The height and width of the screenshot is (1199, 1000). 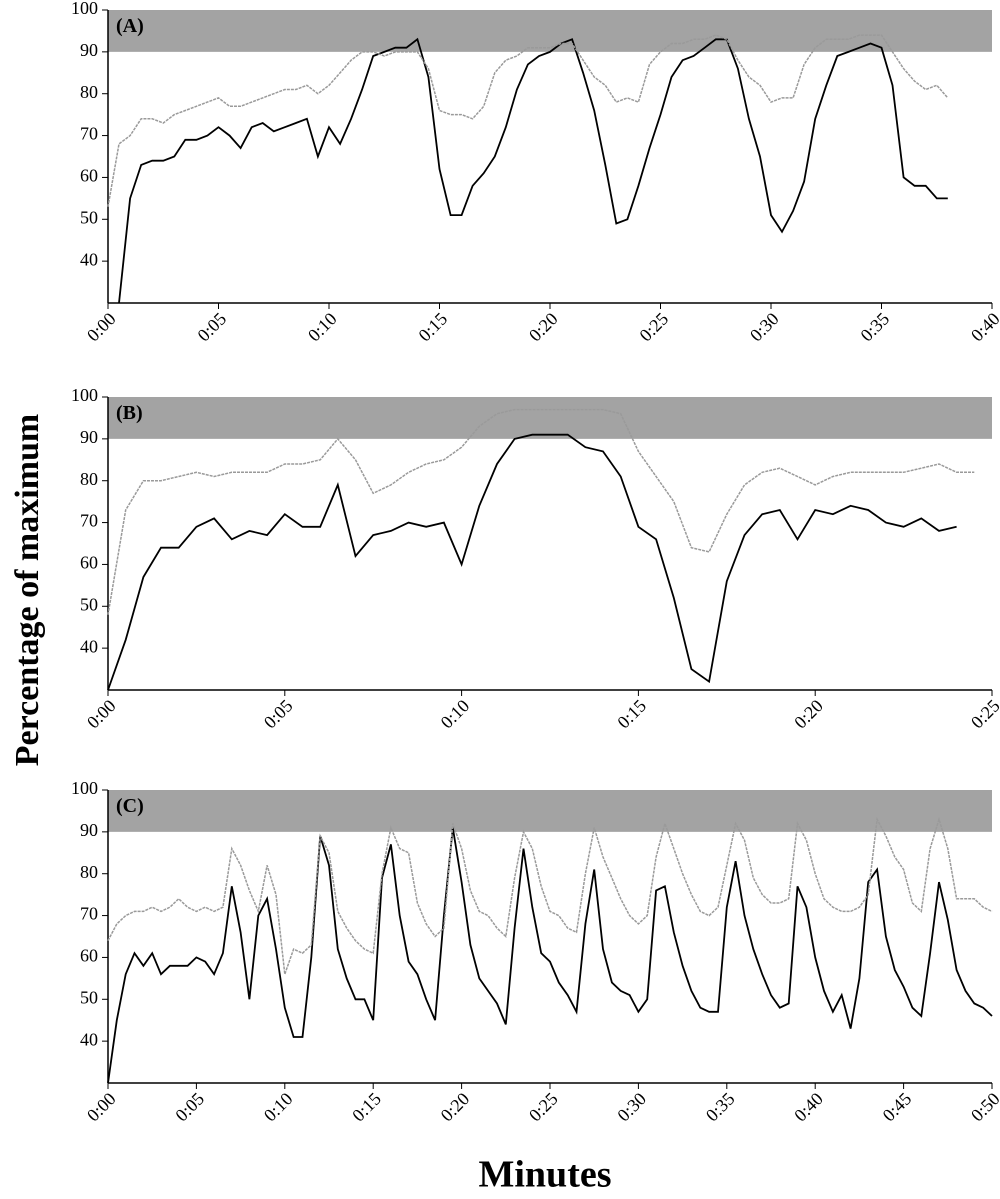 I want to click on panel-label: (B), so click(x=129, y=413).